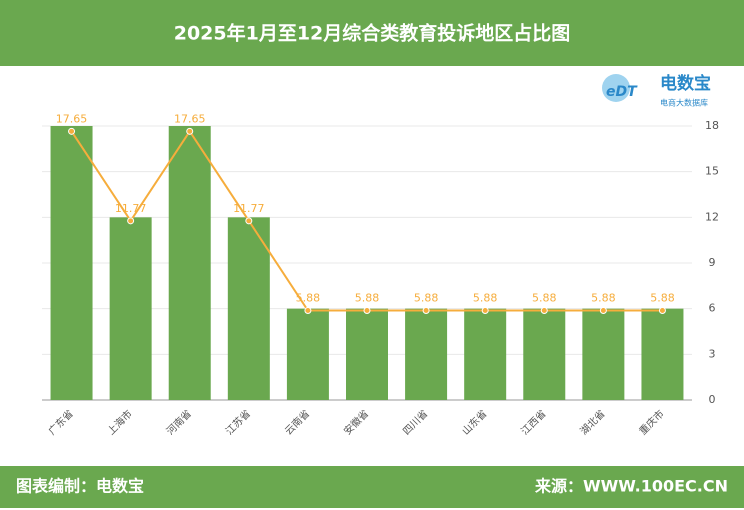 This screenshot has width=744, height=510. What do you see at coordinates (685, 83) in the screenshot?
I see `logo-name: 电数宝` at bounding box center [685, 83].